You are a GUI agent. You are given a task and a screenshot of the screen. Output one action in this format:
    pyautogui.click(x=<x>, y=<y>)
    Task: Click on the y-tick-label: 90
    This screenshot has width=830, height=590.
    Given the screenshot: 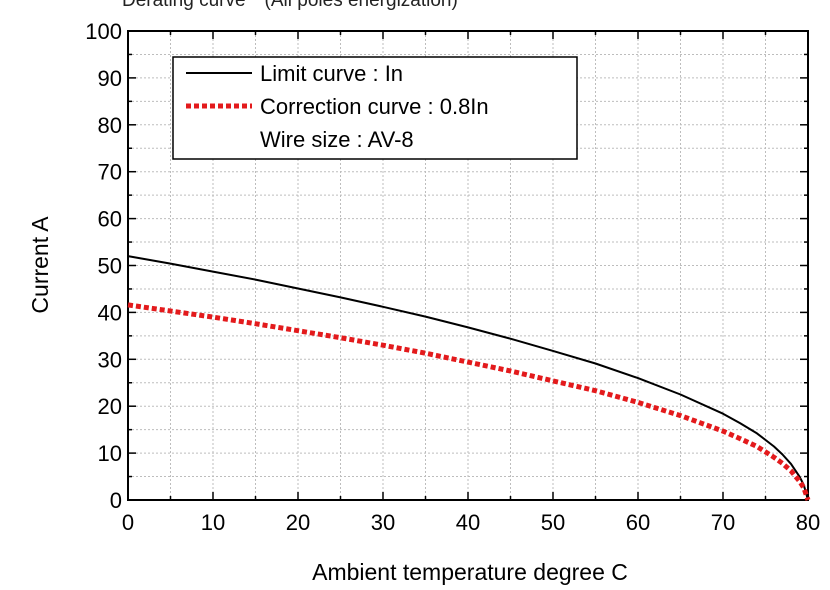 What is the action you would take?
    pyautogui.click(x=110, y=78)
    